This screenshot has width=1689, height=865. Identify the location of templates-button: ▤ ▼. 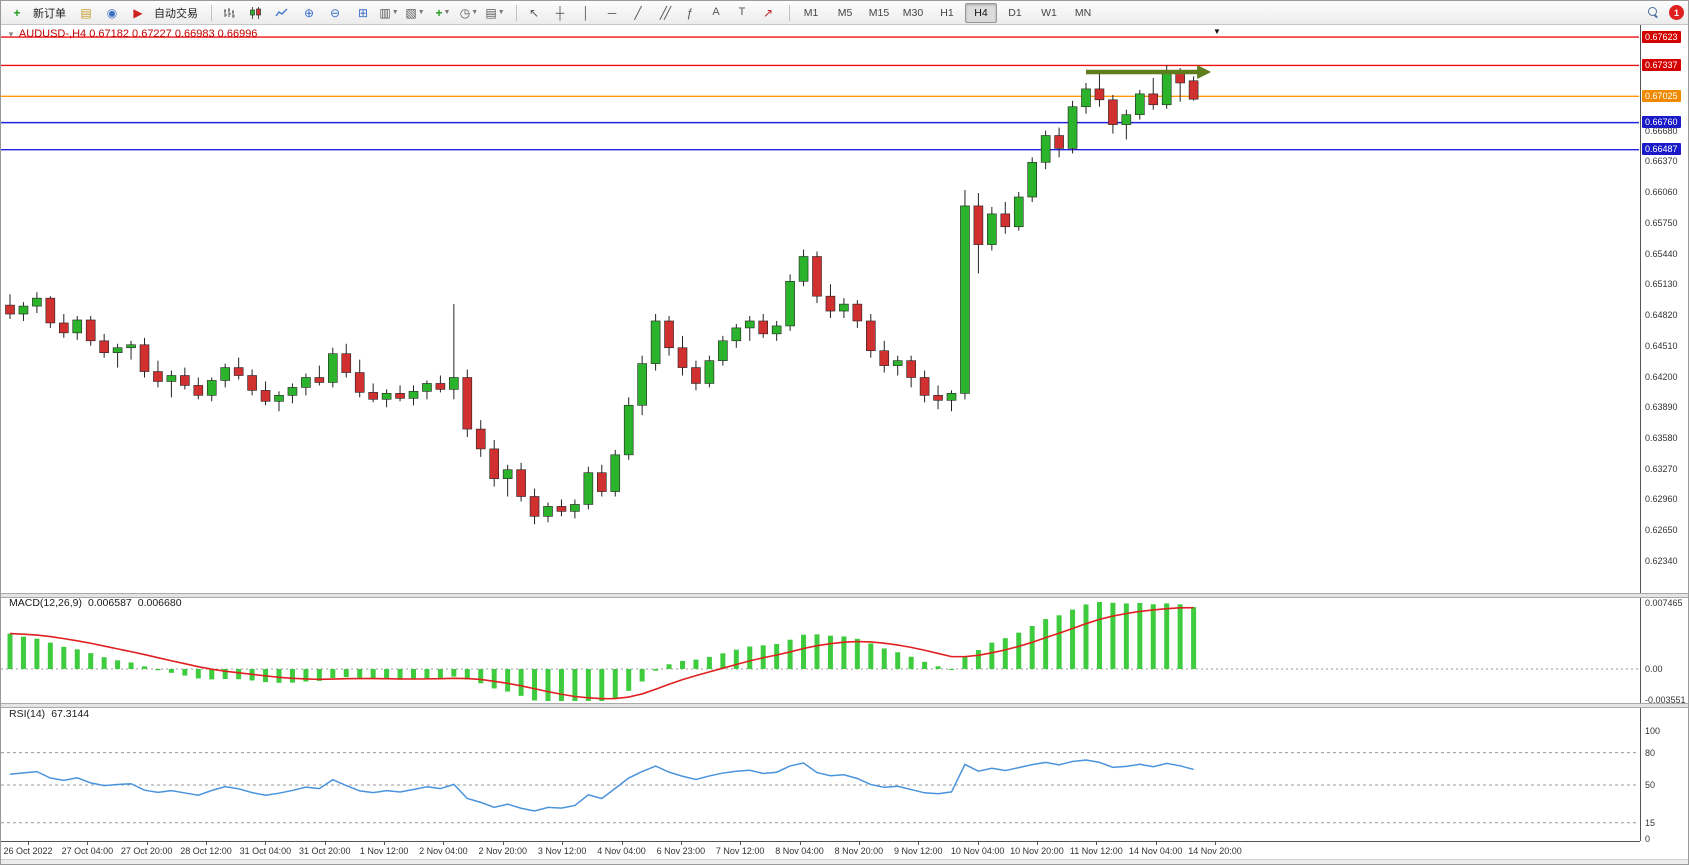
(495, 12).